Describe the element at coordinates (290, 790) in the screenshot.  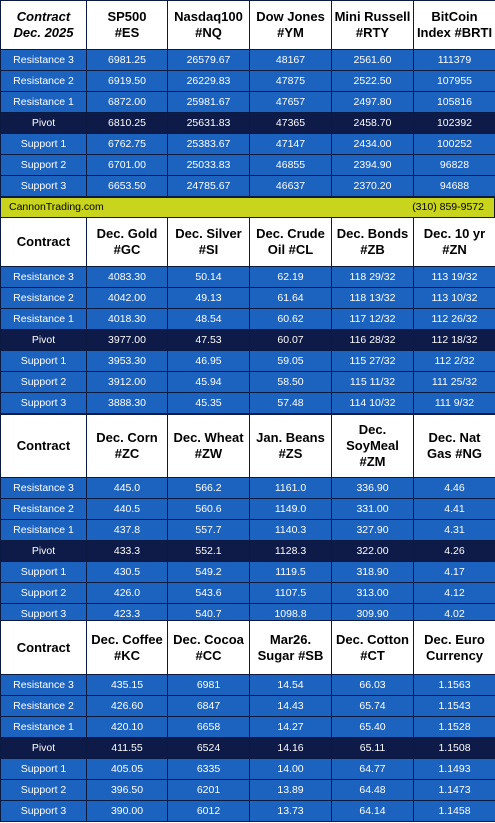
I see `price-cell: 13.89` at that location.